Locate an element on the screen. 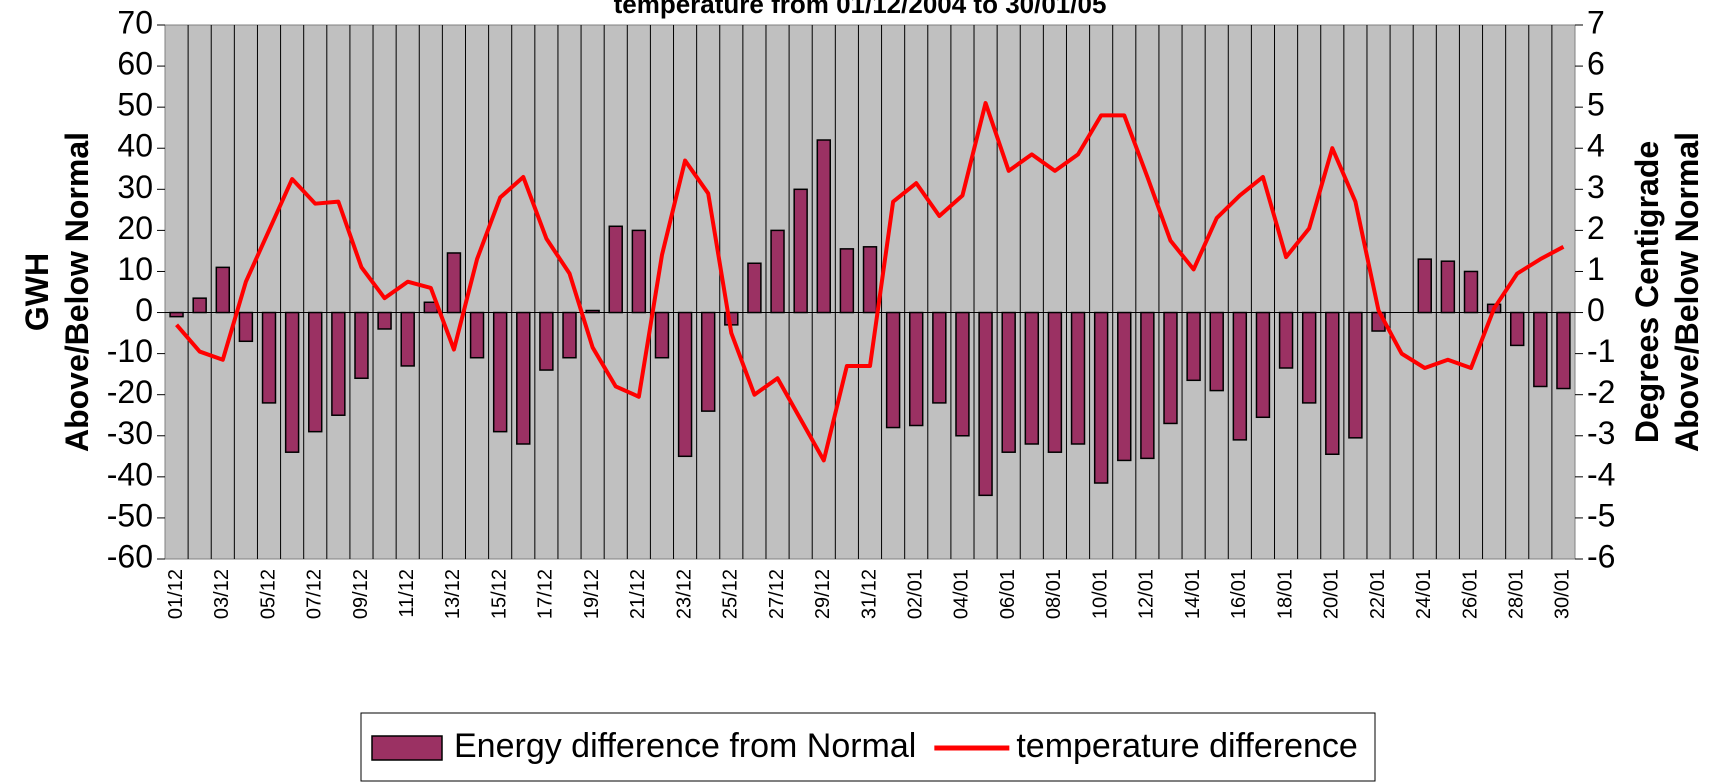 The height and width of the screenshot is (783, 1714). y2-tick-label: 3 is located at coordinates (1596, 187).